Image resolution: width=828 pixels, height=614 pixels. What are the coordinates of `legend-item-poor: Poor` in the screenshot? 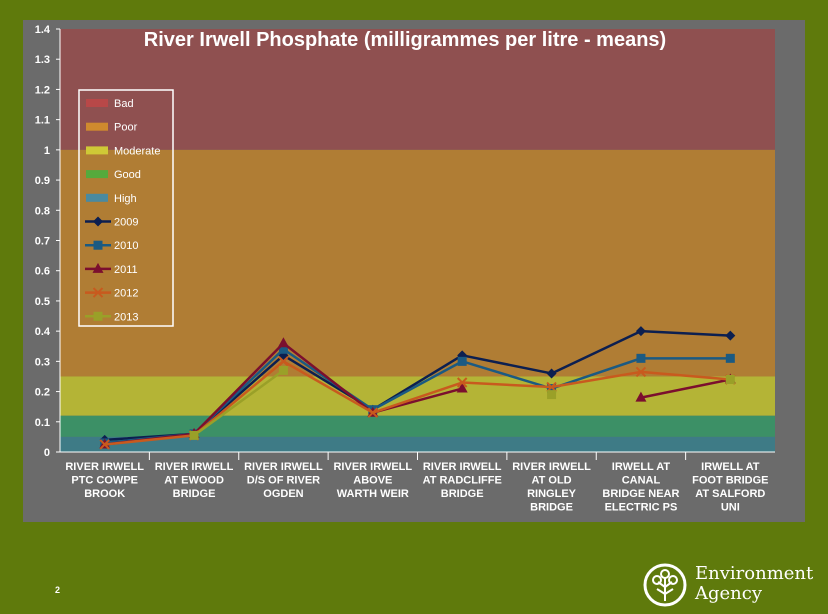 It's located at (112, 128).